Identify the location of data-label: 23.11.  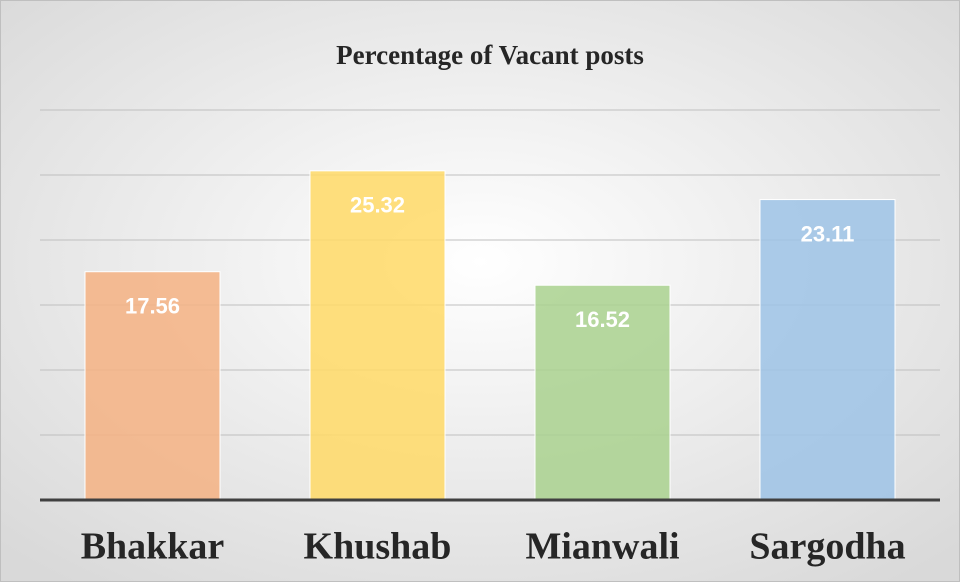
(828, 233).